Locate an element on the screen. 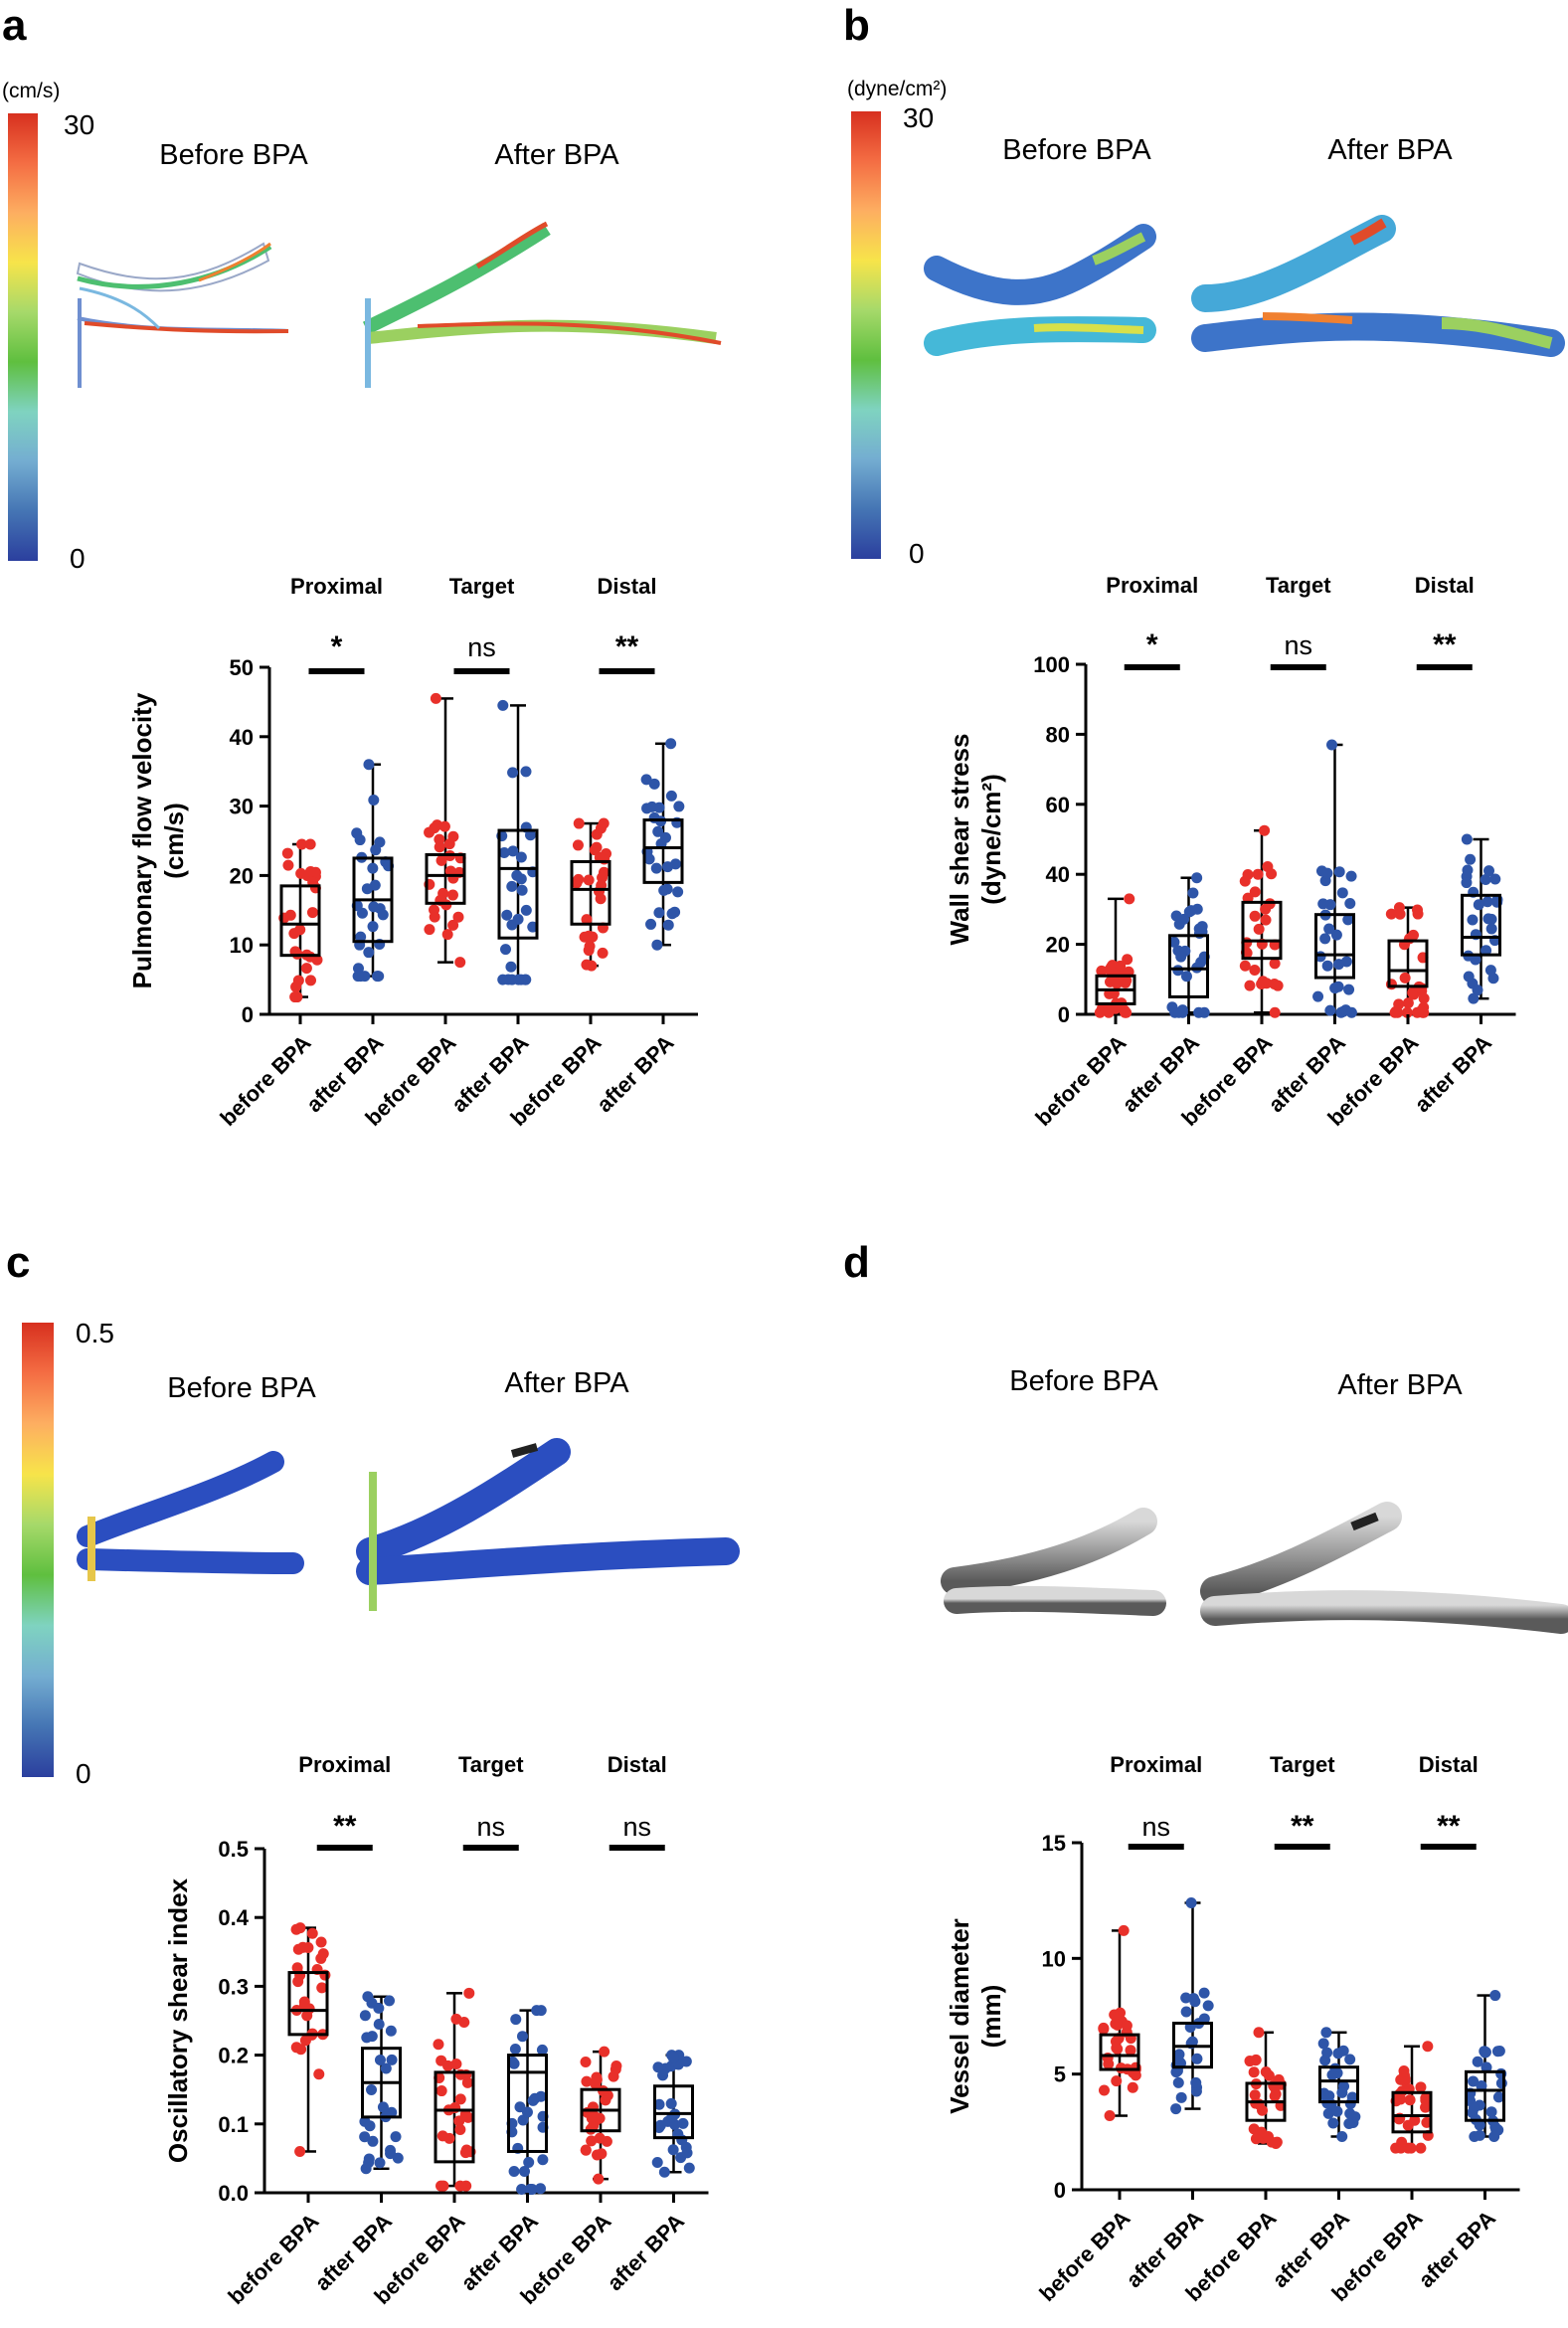 The image size is (1568, 2328). colorbar-max: 30 is located at coordinates (79, 124).